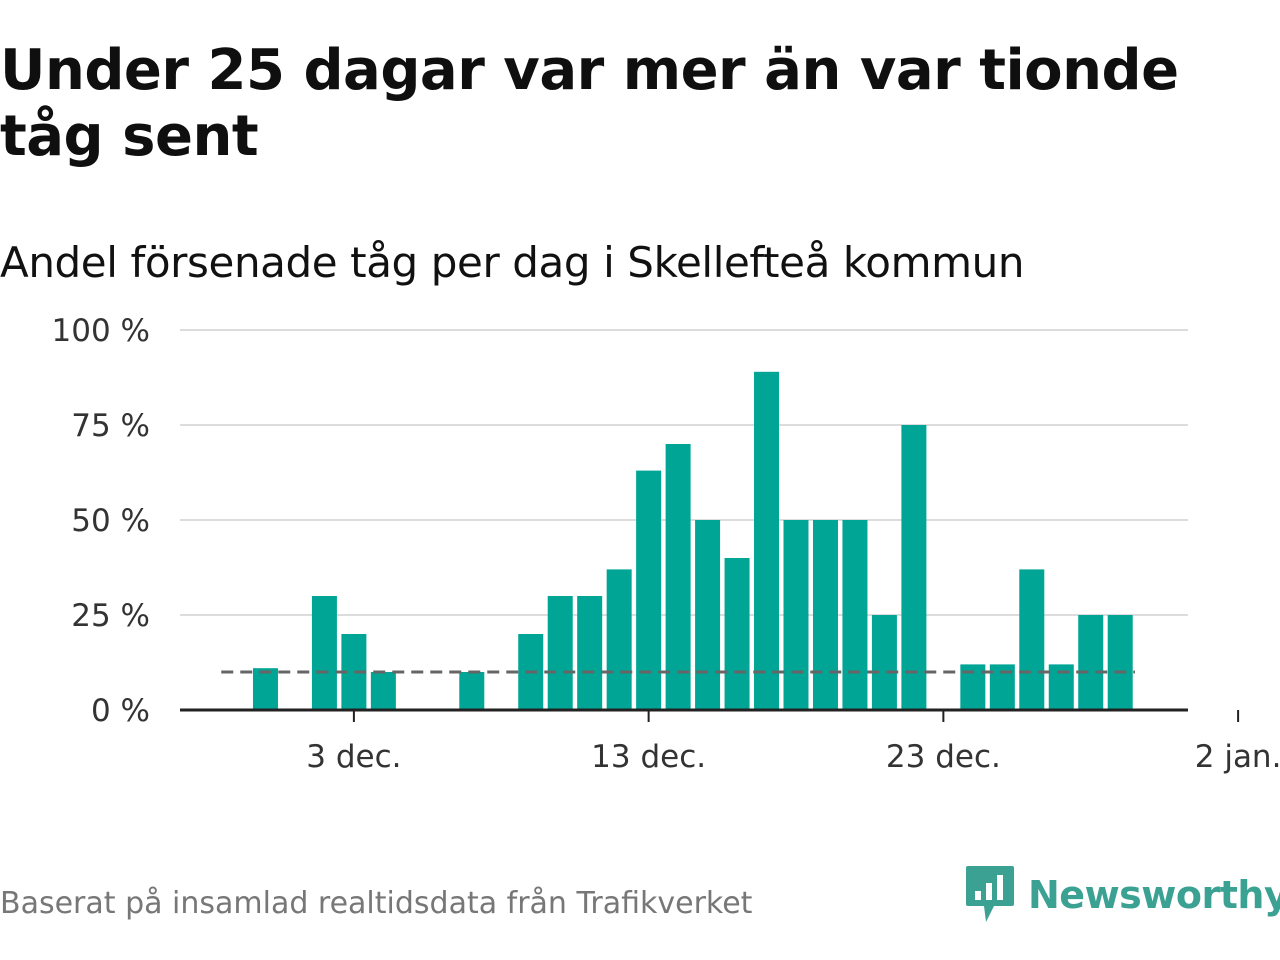 Image resolution: width=1280 pixels, height=960 pixels. Describe the element at coordinates (110, 426) in the screenshot. I see `y-tick-label: 75 %` at that location.